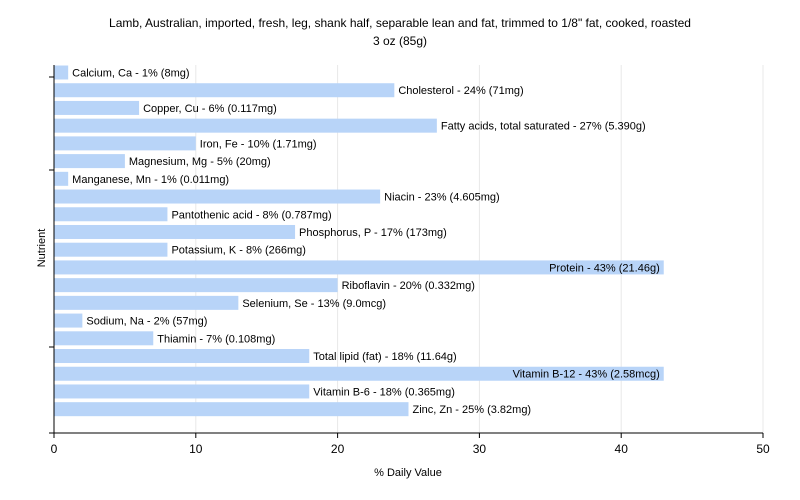 Image resolution: width=800 pixels, height=500 pixels. Describe the element at coordinates (54, 449) in the screenshot. I see `x-tick-label: 0` at that location.